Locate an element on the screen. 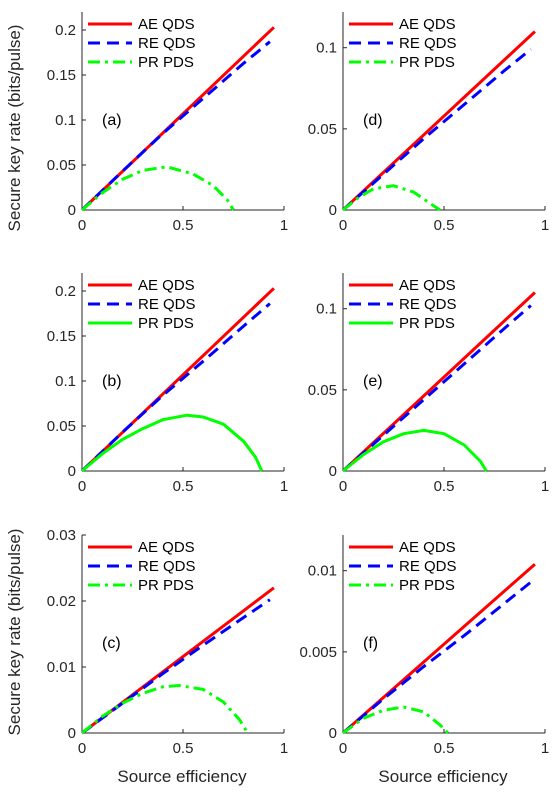  y-axis-label-top: Secure key rate (bits/pulse) is located at coordinates (14, 128).